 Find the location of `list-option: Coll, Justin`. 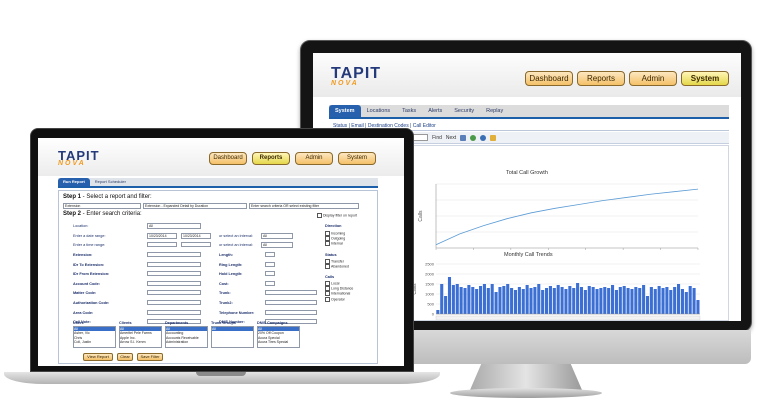

list-option: Coll, Justin is located at coordinates (83, 341).